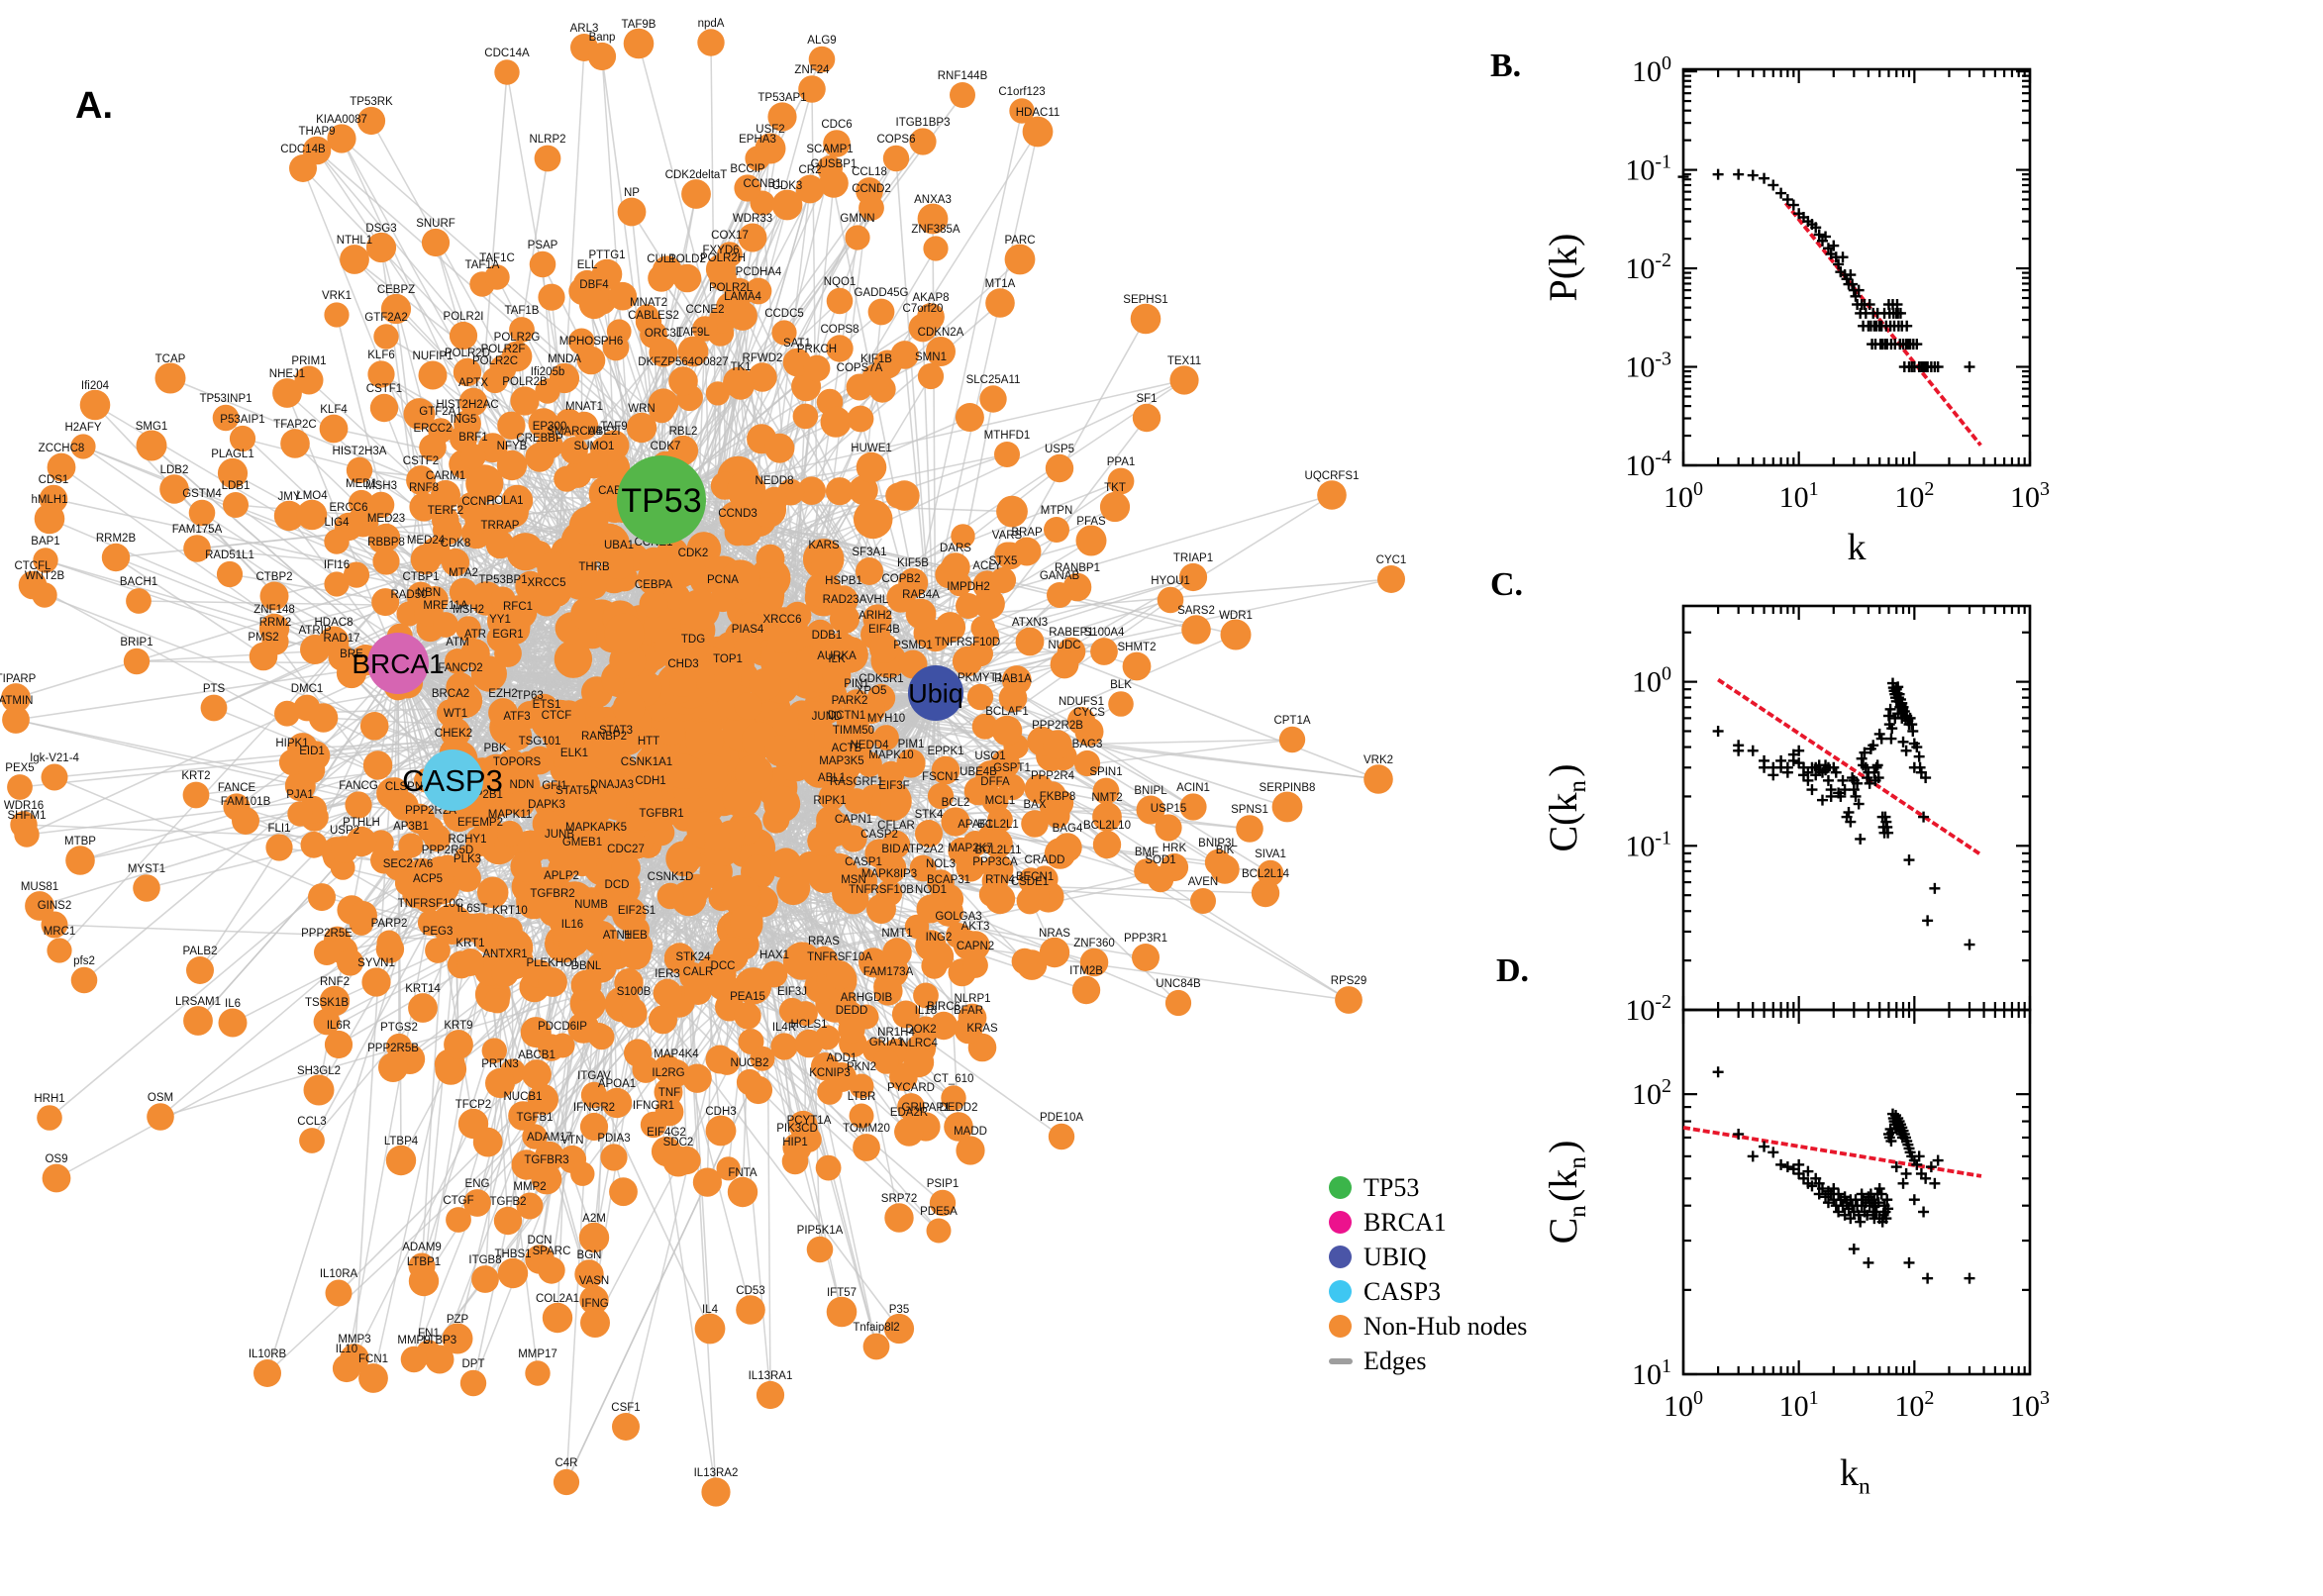 This screenshot has width=2323, height=1596. I want to click on svg-text: CALR, so click(698, 972).